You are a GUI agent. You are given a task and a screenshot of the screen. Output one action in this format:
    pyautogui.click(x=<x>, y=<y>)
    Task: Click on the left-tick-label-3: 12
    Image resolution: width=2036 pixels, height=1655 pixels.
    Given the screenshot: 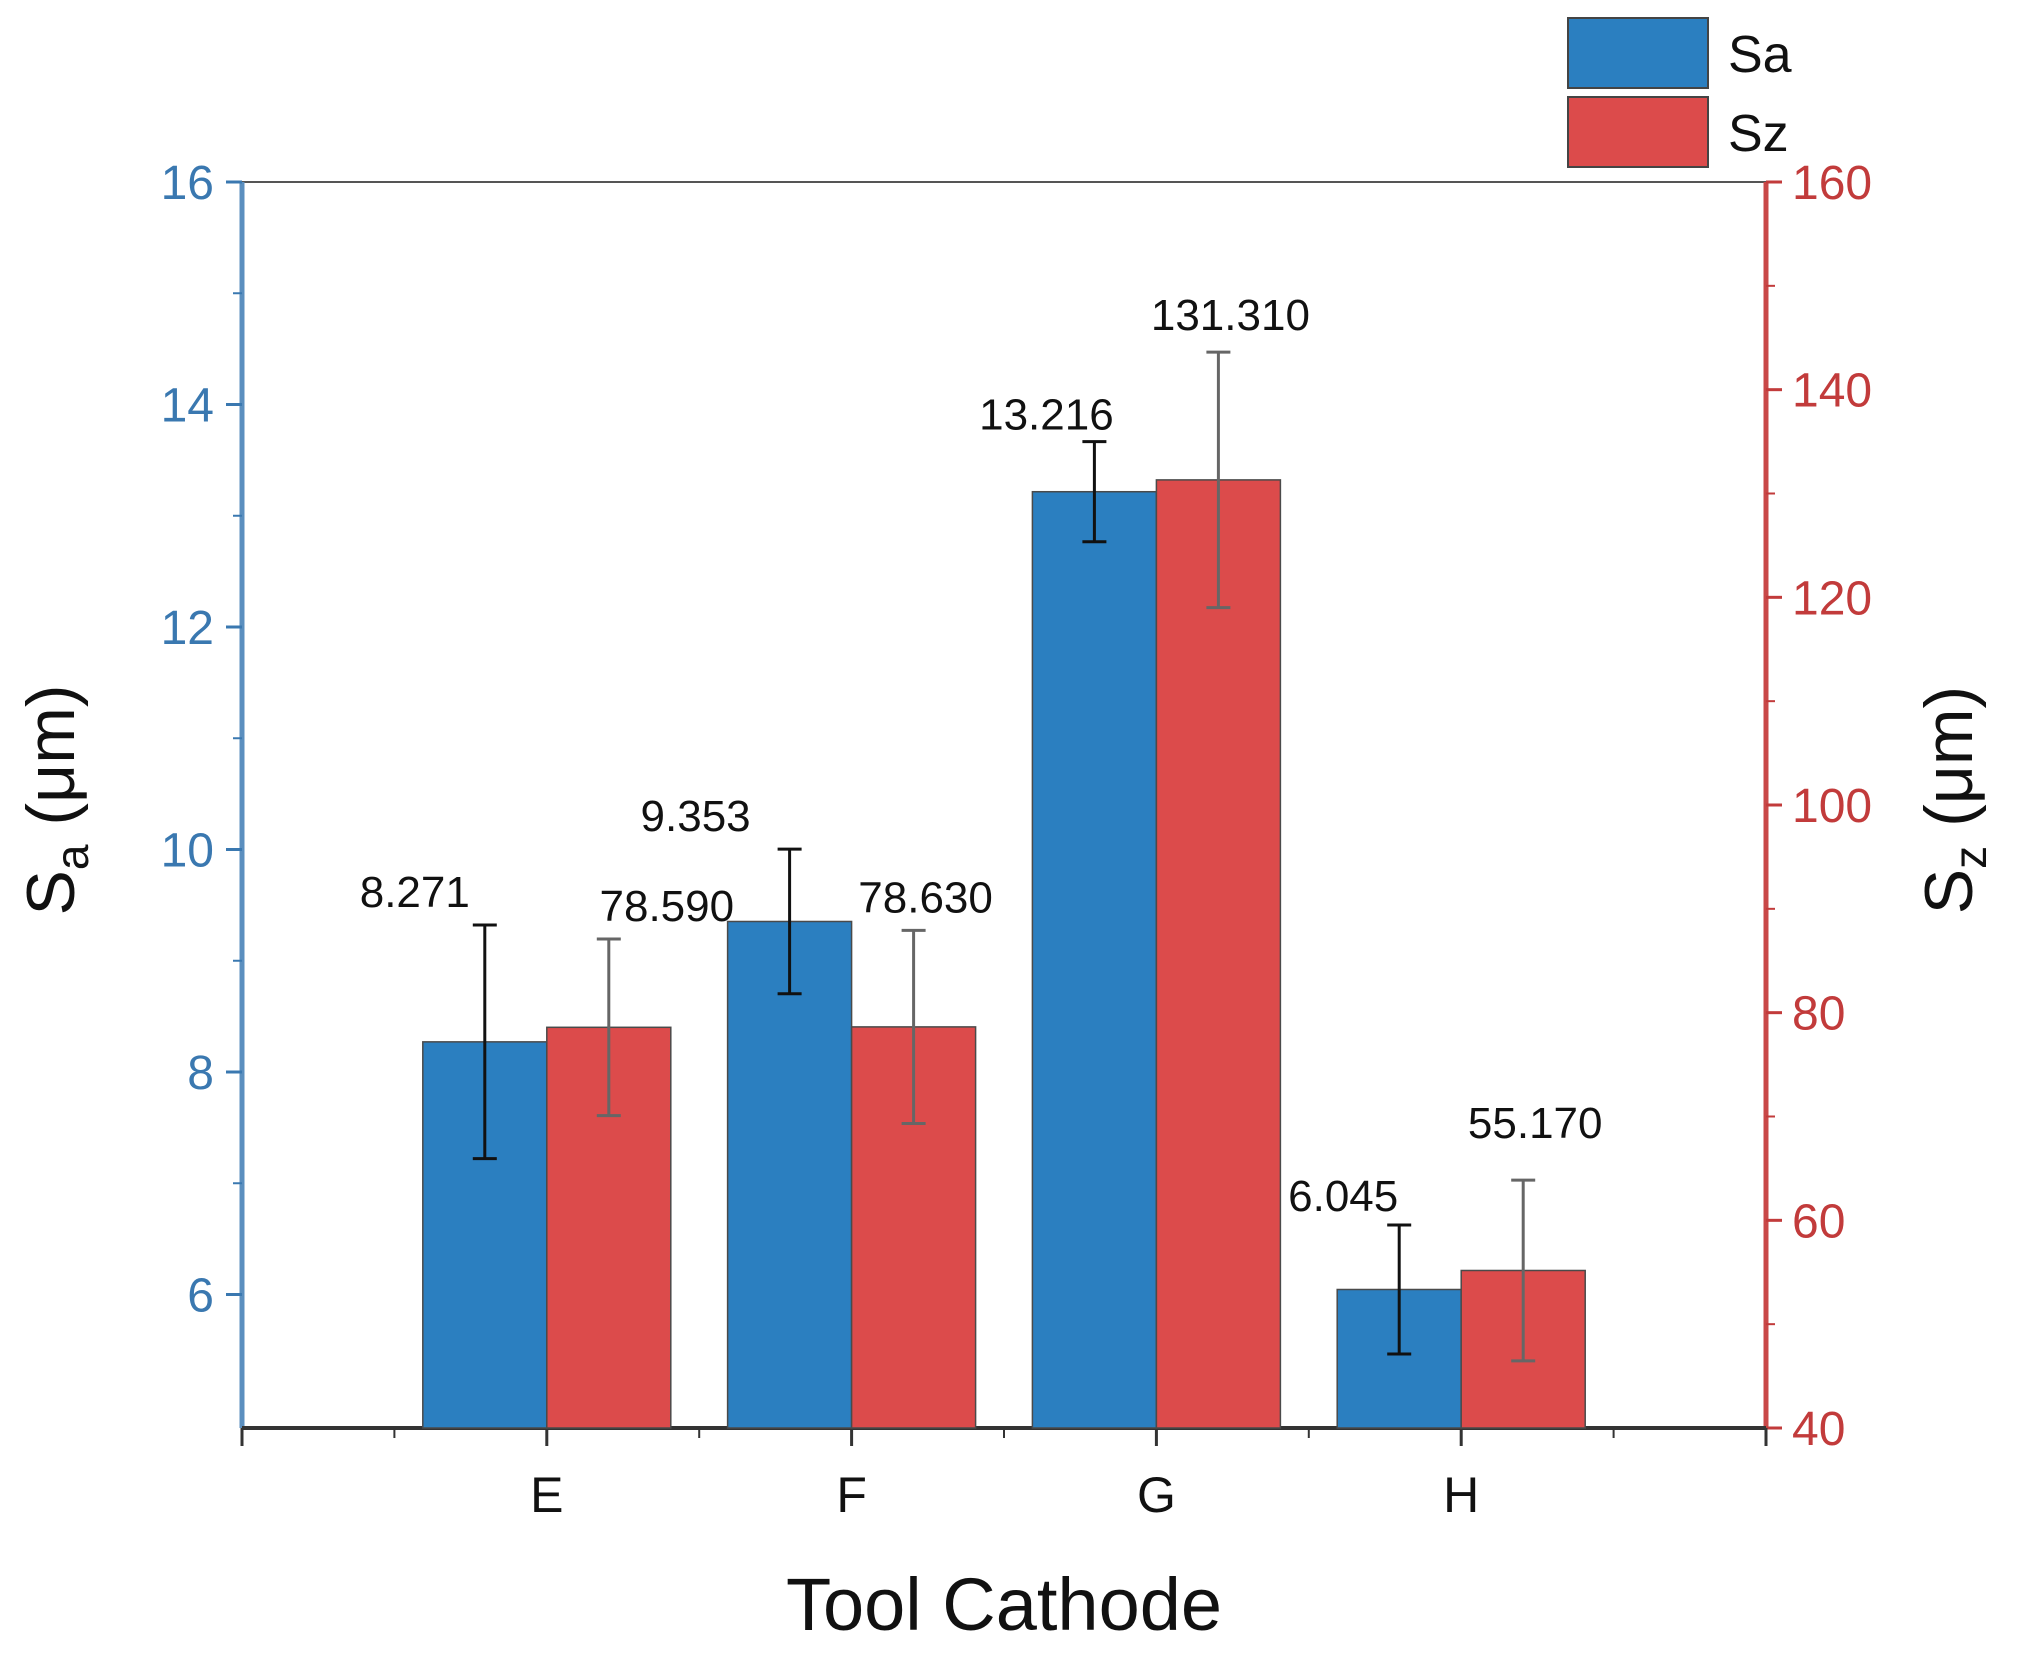 What is the action you would take?
    pyautogui.click(x=187, y=628)
    